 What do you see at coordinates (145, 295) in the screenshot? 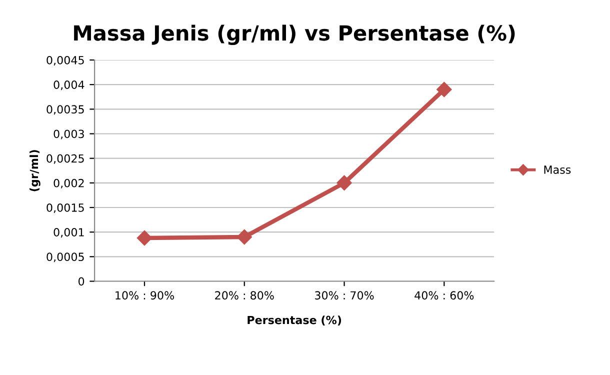
I see `x-tick-label: 10% : 90%` at bounding box center [145, 295].